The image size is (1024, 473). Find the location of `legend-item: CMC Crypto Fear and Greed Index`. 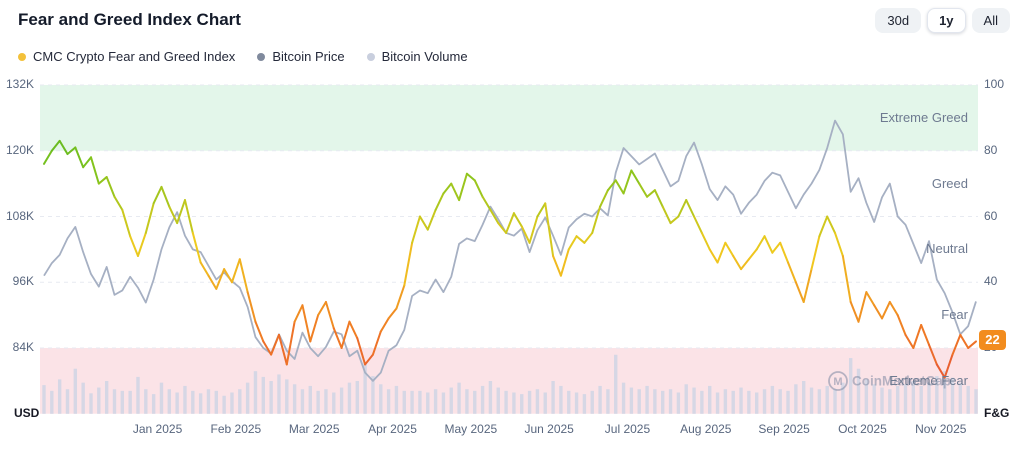

legend-item: CMC Crypto Fear and Greed Index is located at coordinates (126, 56).